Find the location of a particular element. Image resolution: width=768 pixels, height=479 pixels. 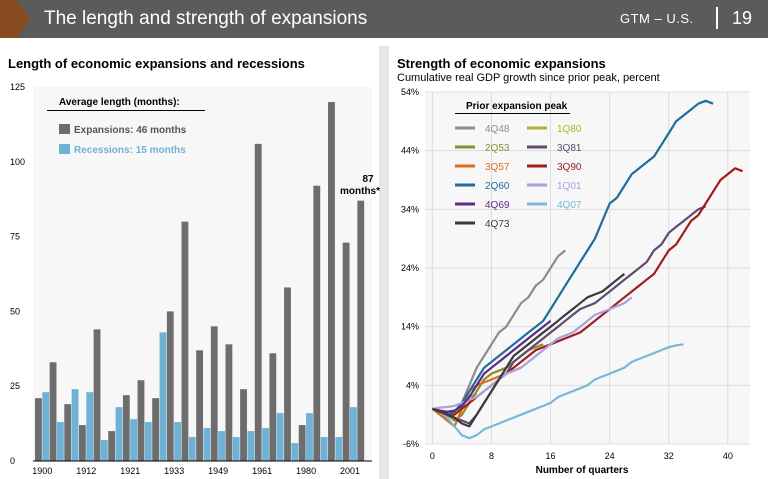

series-line-4q73 is located at coordinates (528, 350).